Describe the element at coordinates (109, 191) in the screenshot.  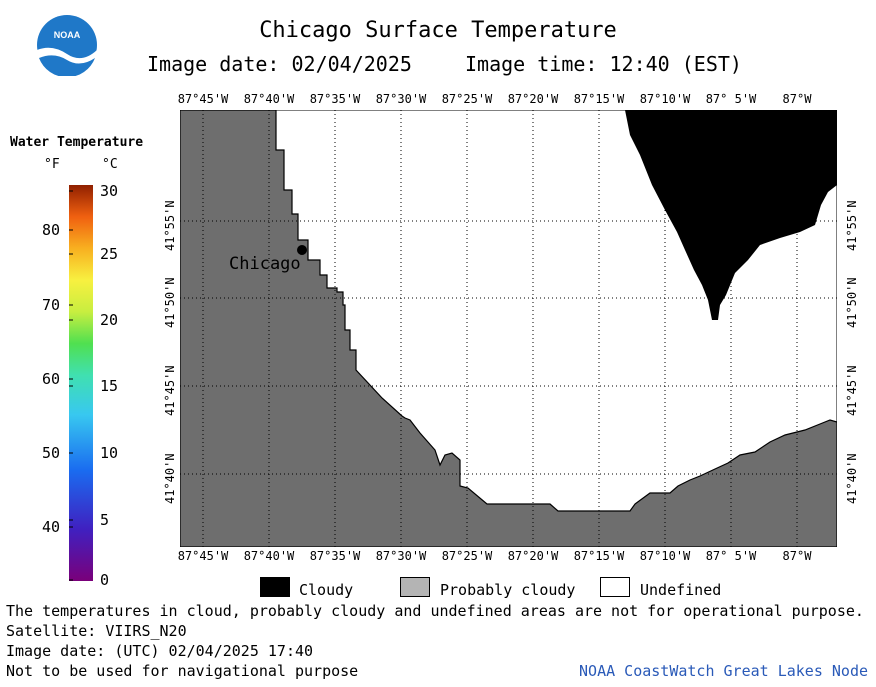
I see `celsius-tick-label: 30` at that location.